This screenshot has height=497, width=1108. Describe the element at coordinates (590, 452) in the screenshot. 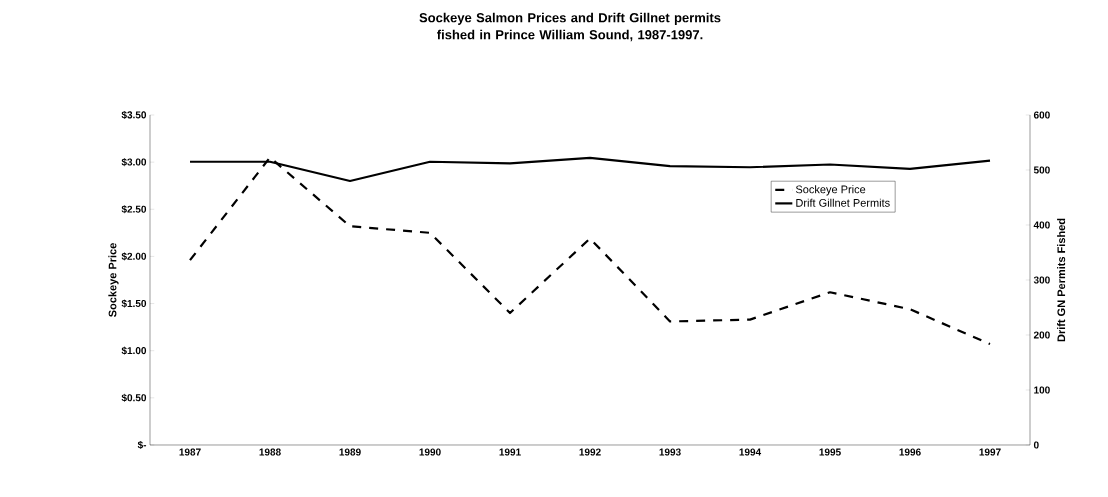

I see `x-tick-label: 1992` at that location.